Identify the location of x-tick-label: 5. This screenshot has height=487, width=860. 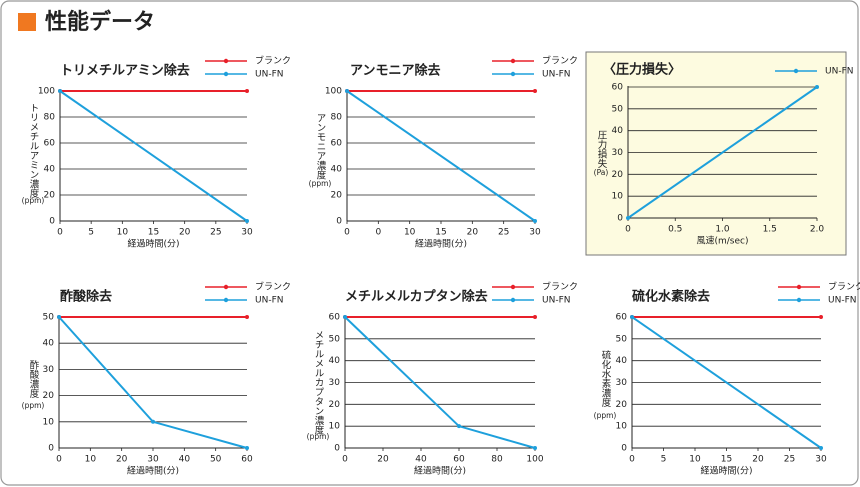
(91, 233).